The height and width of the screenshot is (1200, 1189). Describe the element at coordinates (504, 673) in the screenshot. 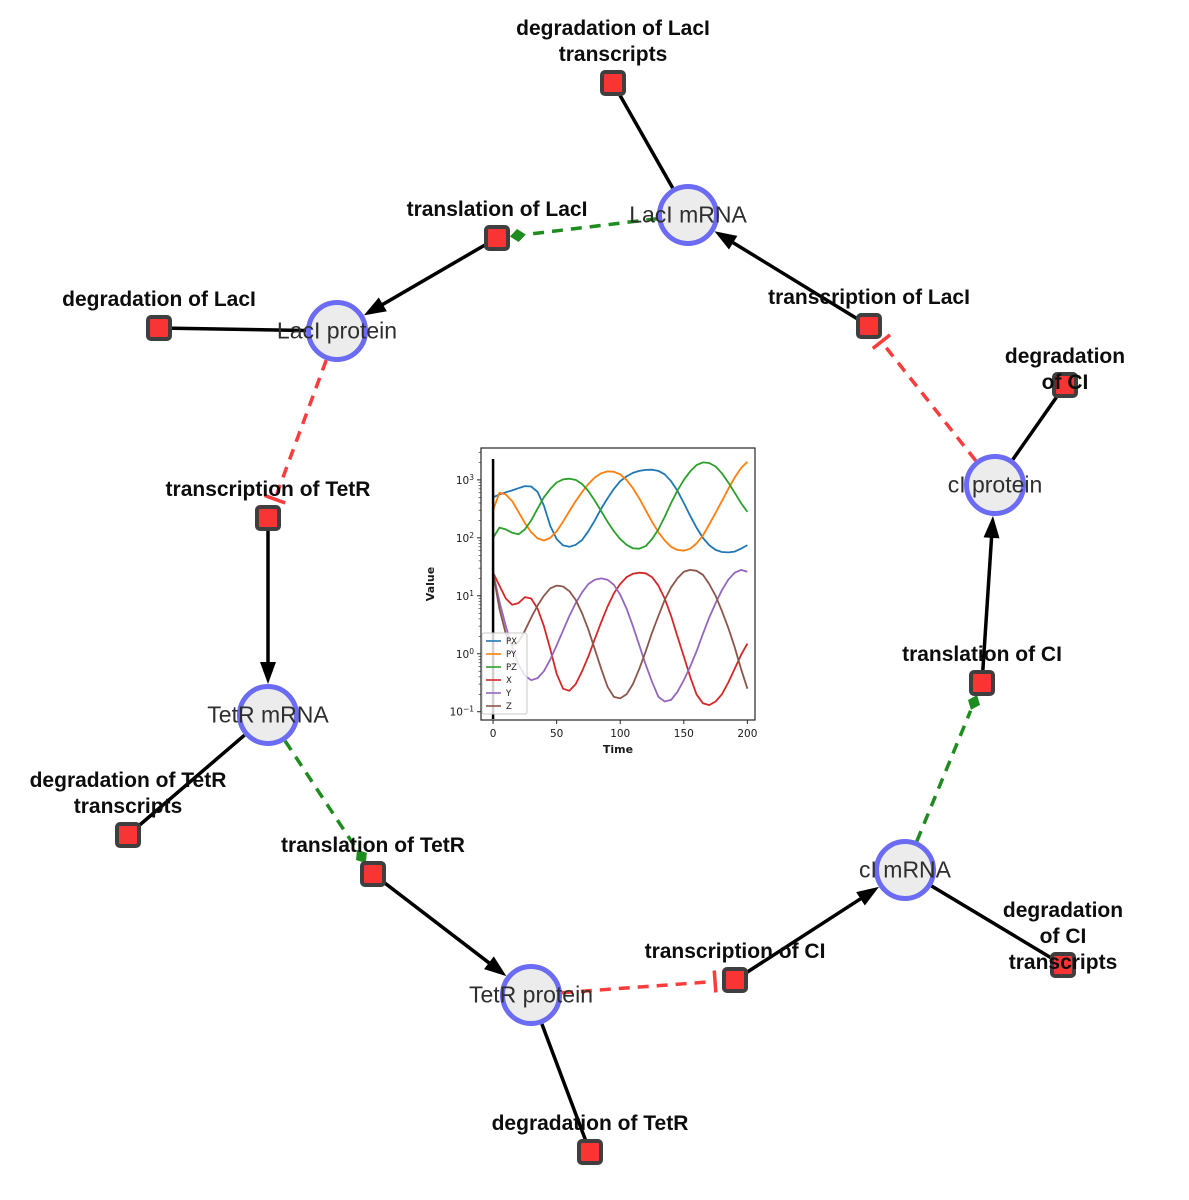

I see `chart-legend-box` at that location.